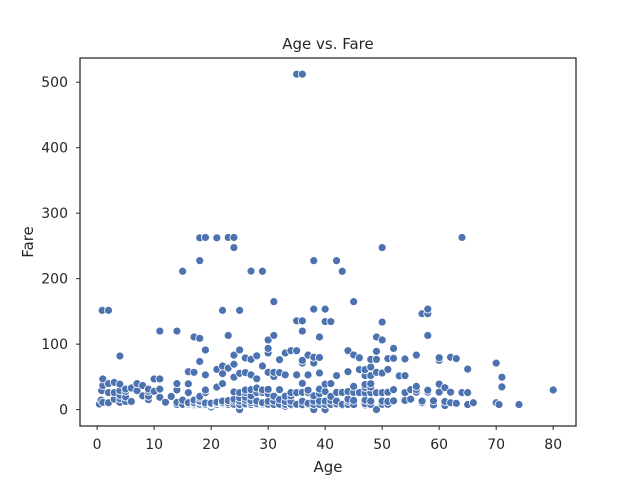  What do you see at coordinates (439, 445) in the screenshot?
I see `x-tick-label: 60` at bounding box center [439, 445].